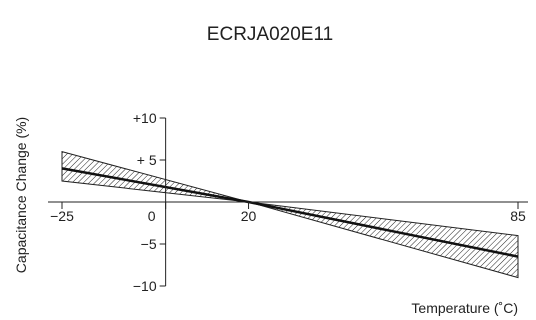 Image resolution: width=536 pixels, height=320 pixels. I want to click on x-tick-label: 85, so click(518, 216).